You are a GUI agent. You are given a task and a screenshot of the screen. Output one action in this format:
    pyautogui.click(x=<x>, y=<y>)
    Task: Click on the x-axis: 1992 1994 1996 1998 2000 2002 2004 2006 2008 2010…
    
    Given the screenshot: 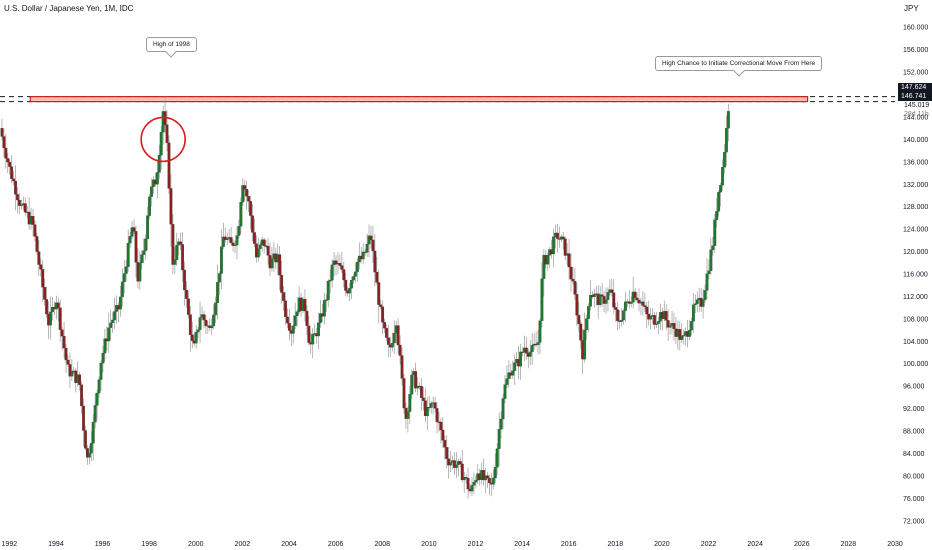 What is the action you would take?
    pyautogui.click(x=452, y=544)
    